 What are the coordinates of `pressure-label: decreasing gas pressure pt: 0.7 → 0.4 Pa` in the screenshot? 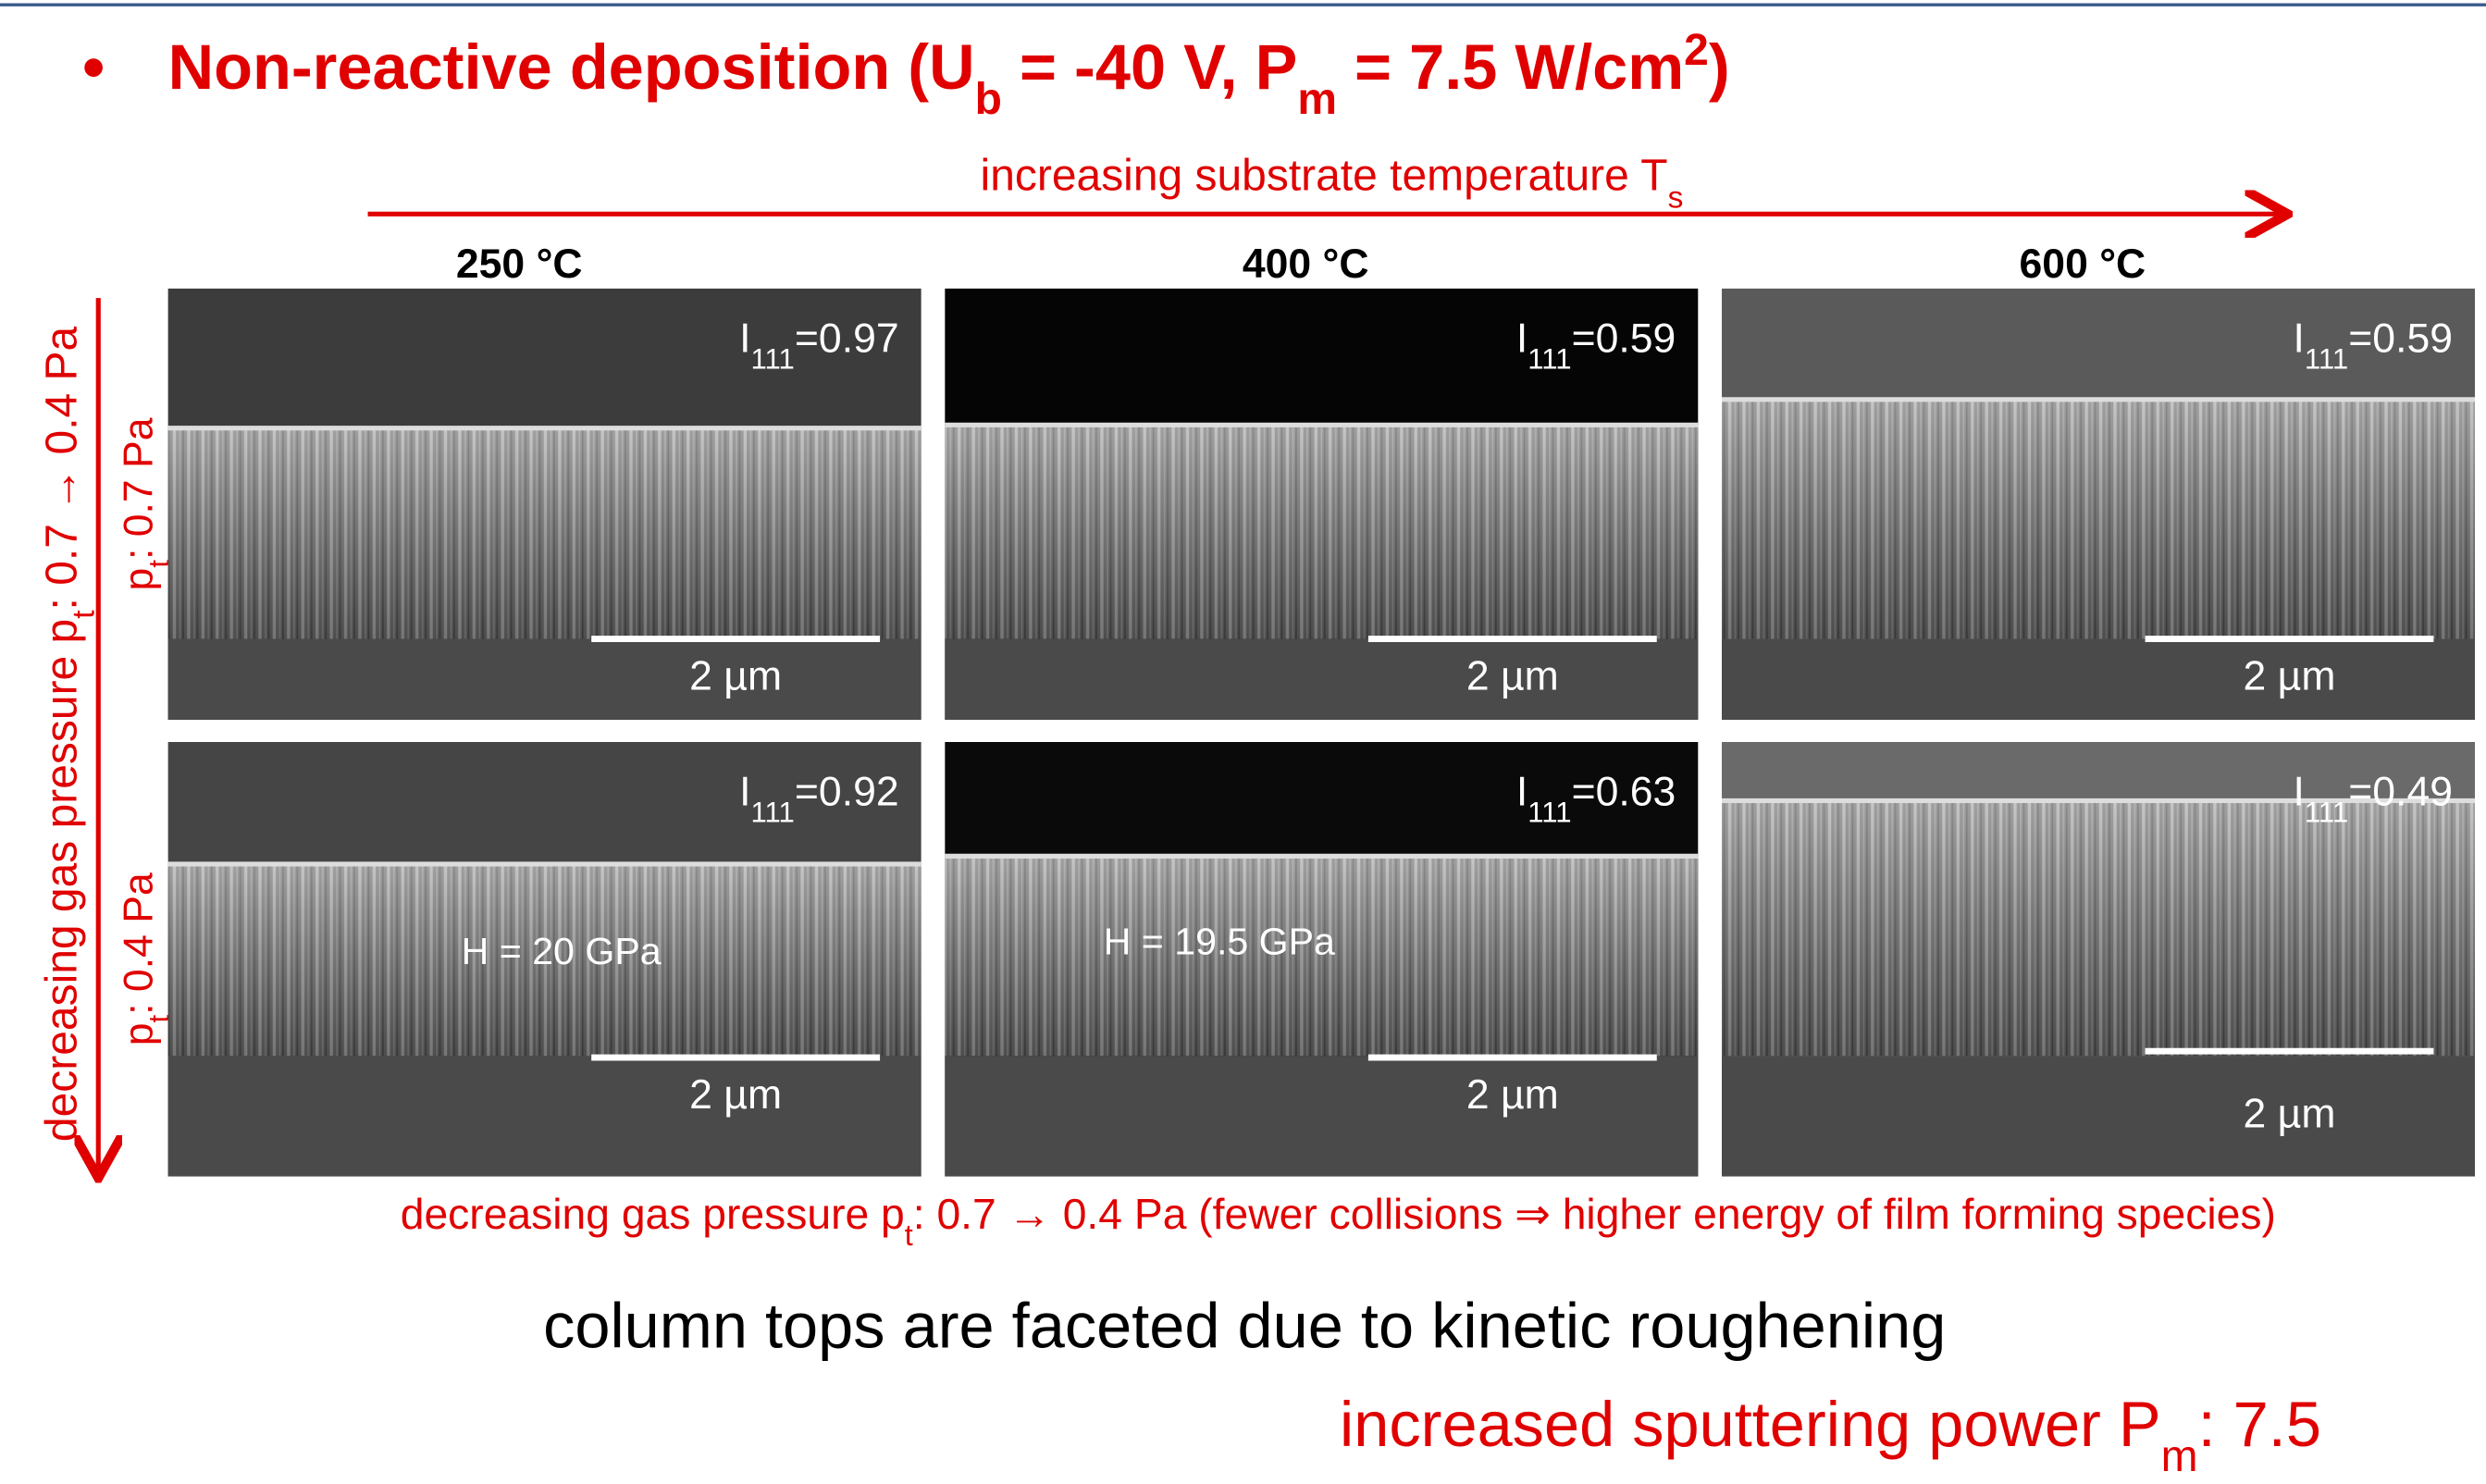 It's located at (69, 734).